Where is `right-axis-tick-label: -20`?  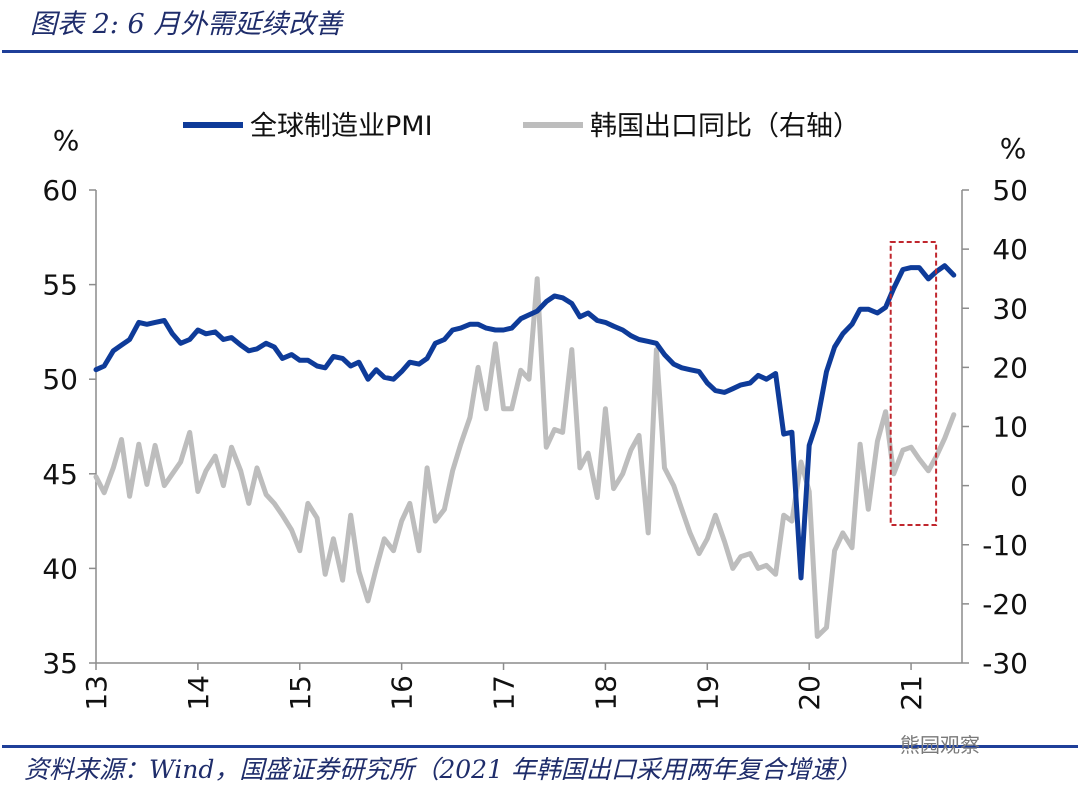 right-axis-tick-label: -20 is located at coordinates (1005, 604).